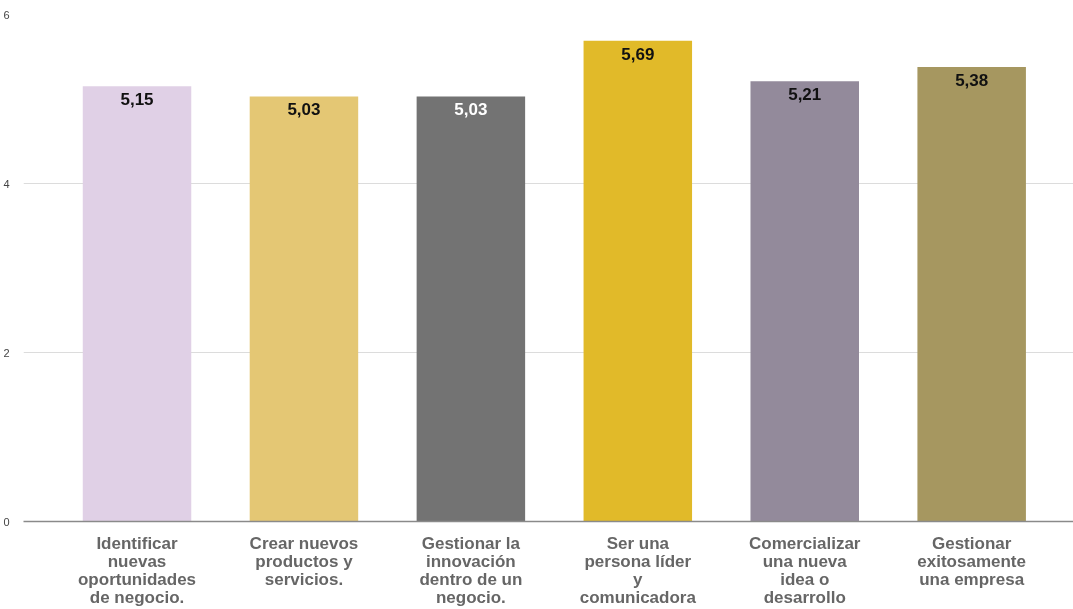 The image size is (1073, 609). Describe the element at coordinates (6, 521) in the screenshot. I see `y-tick-label: 0` at that location.